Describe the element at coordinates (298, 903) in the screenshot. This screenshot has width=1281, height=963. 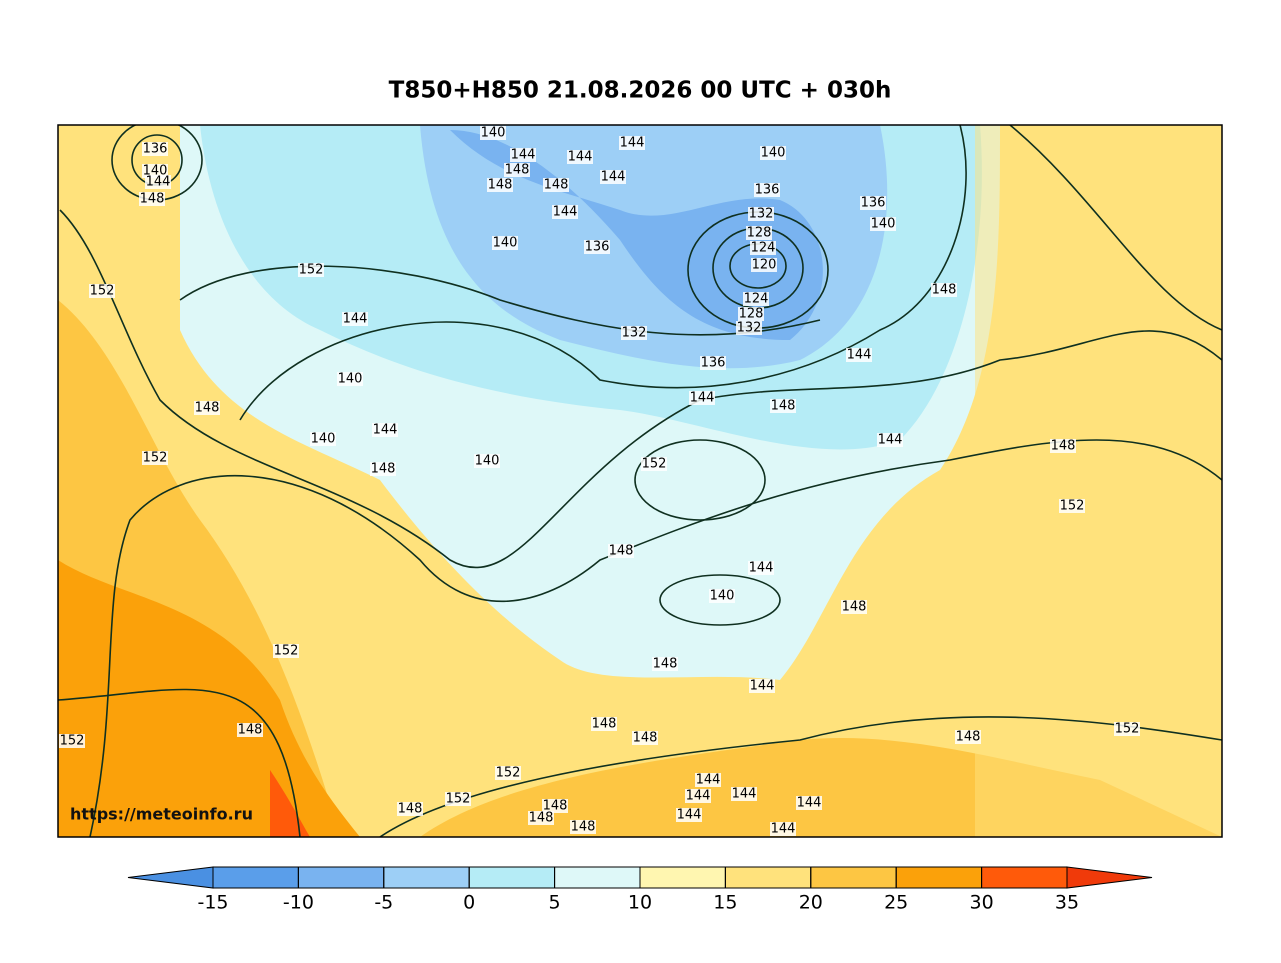
I see `colorbar-tick-label: -10` at that location.